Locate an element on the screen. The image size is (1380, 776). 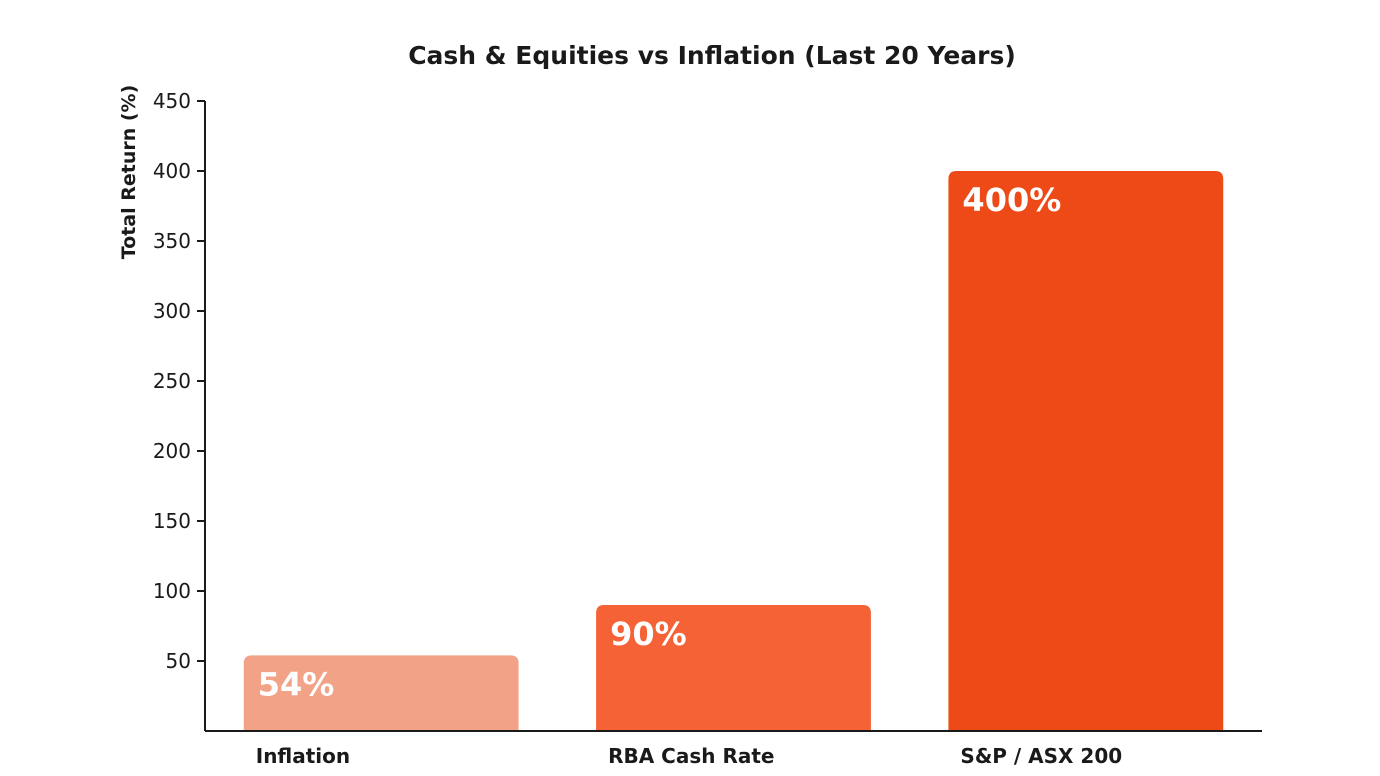
y-tick-label: 350 is located at coordinates (172, 241).